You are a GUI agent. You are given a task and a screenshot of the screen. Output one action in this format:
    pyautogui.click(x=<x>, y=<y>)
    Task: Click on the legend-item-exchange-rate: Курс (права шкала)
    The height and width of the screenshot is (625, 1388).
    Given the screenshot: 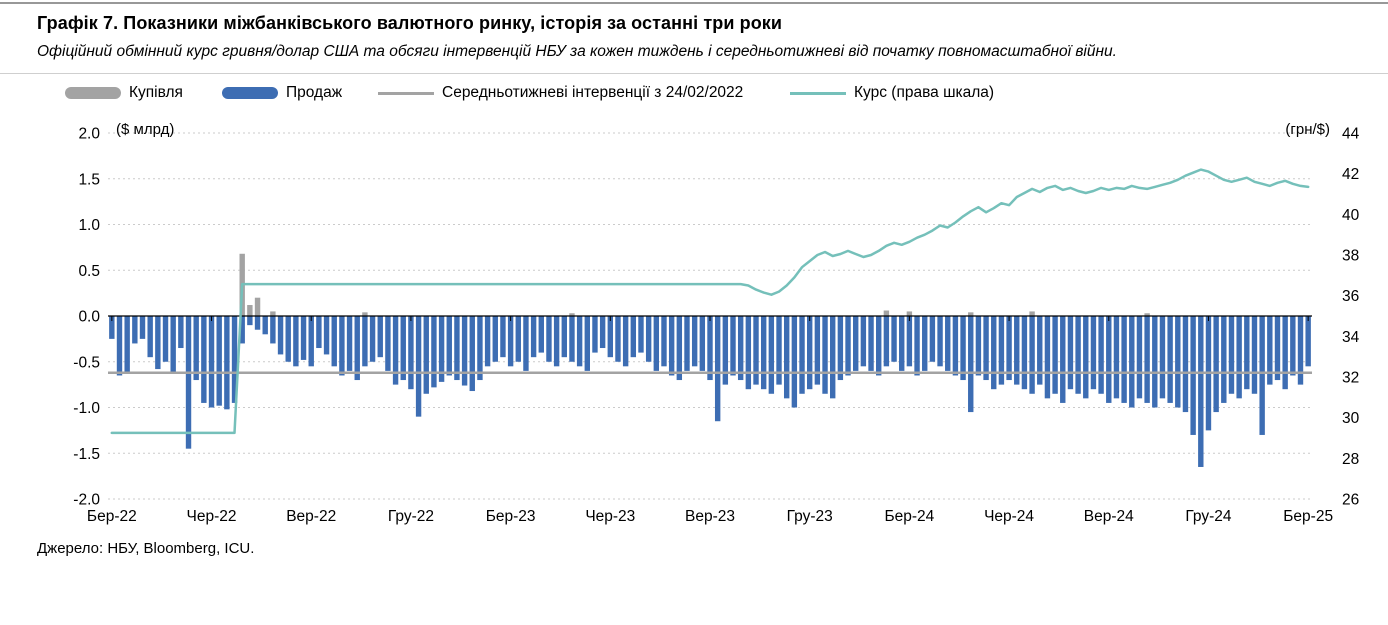 What is the action you would take?
    pyautogui.click(x=892, y=93)
    